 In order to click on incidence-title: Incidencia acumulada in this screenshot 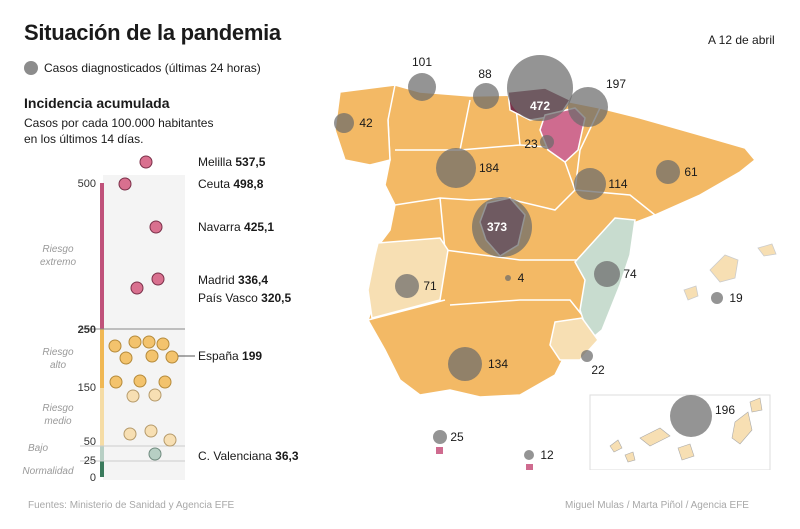, I will do `click(97, 103)`.